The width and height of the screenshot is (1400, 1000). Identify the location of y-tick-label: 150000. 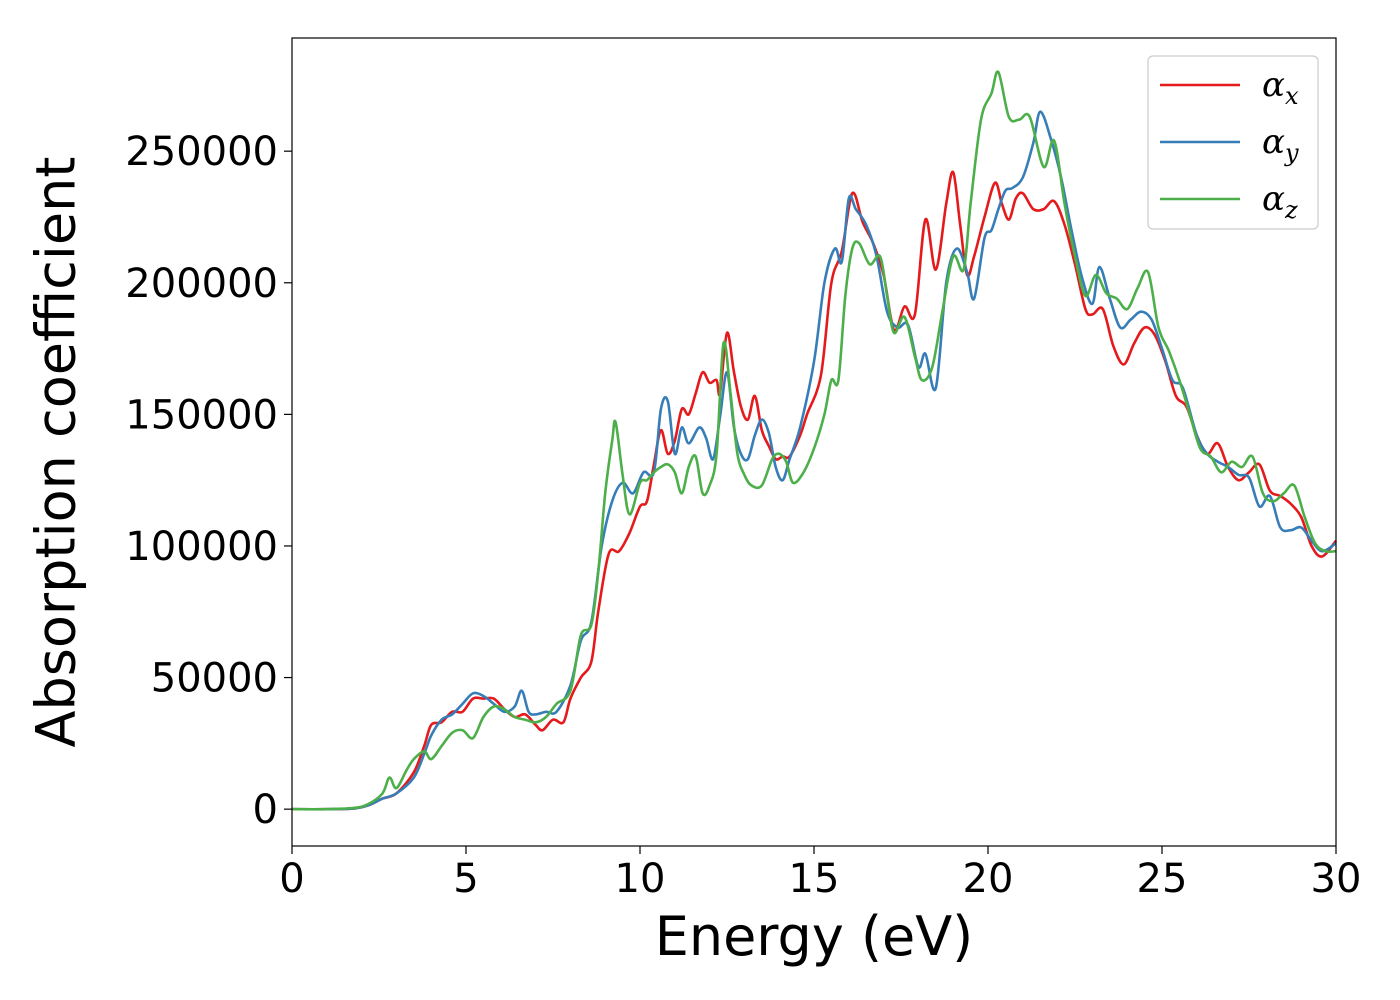
(201, 415).